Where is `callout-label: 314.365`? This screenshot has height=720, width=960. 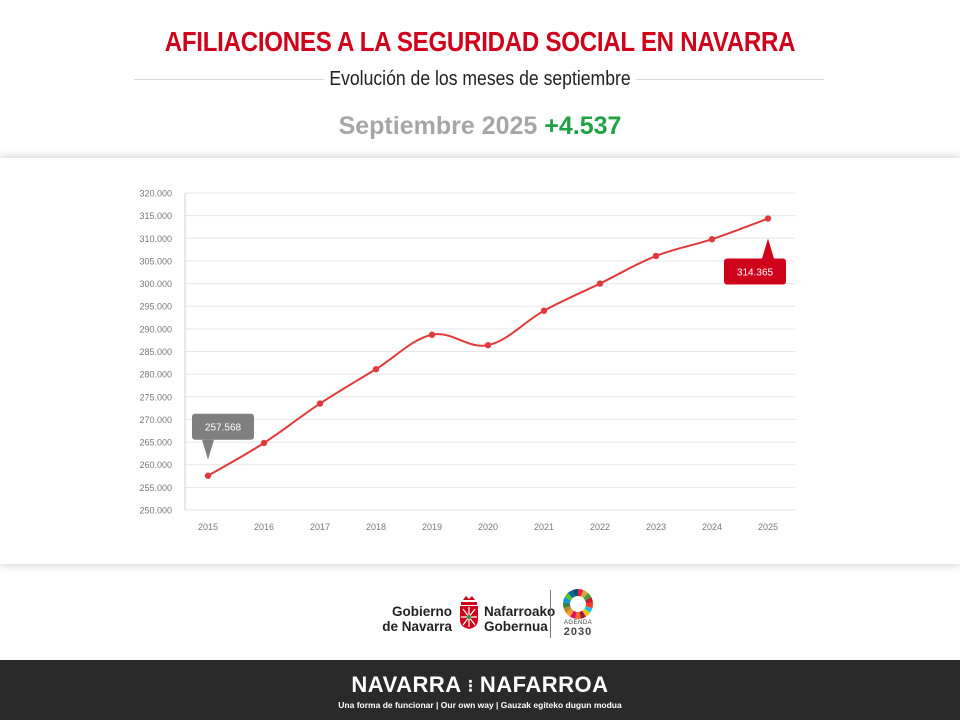 callout-label: 314.365 is located at coordinates (755, 273).